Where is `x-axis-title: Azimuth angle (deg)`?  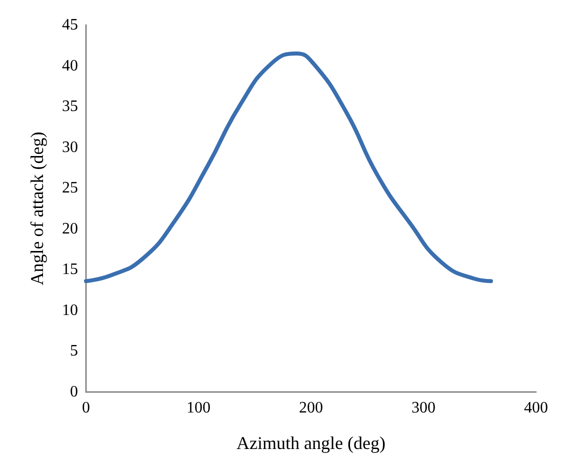
x-axis-title: Azimuth angle (deg) is located at coordinates (311, 443).